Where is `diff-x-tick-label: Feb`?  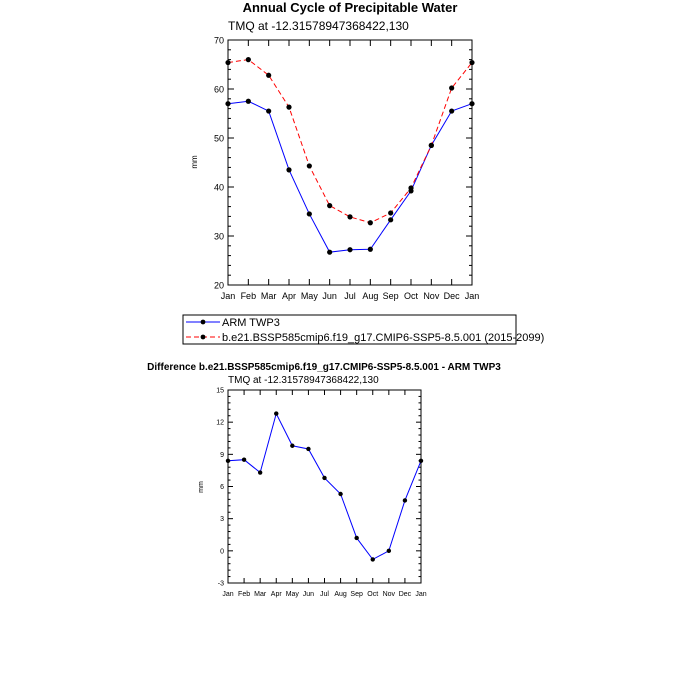
diff-x-tick-label: Feb is located at coordinates (244, 594).